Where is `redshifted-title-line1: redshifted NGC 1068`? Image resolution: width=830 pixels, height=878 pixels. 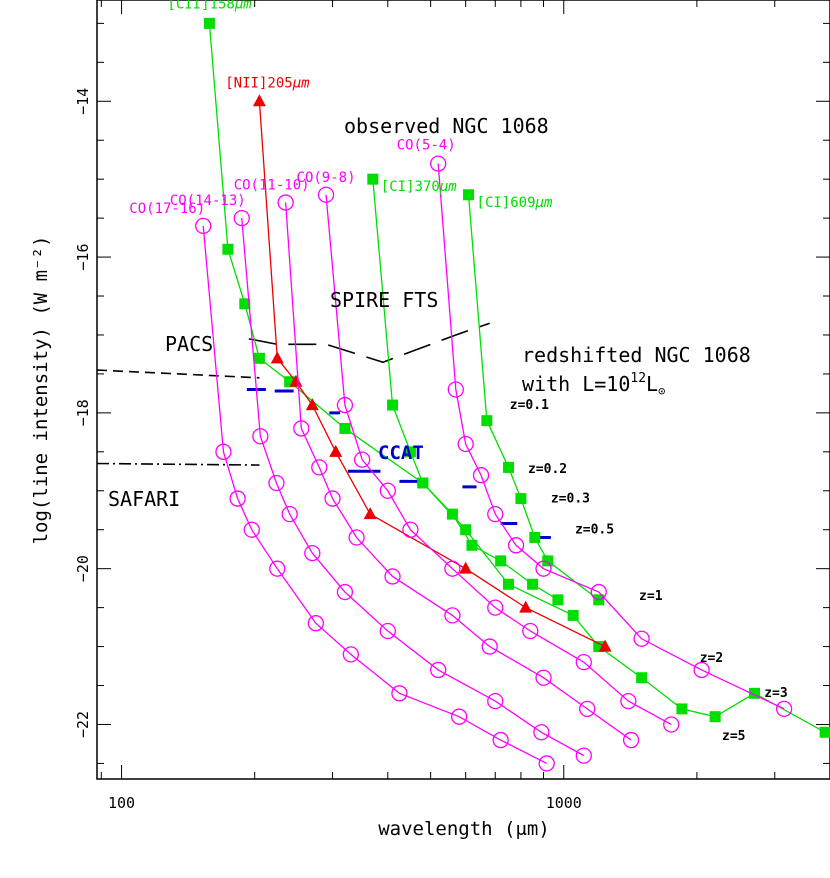 redshifted-title-line1: redshifted NGC 1068 is located at coordinates (636, 355).